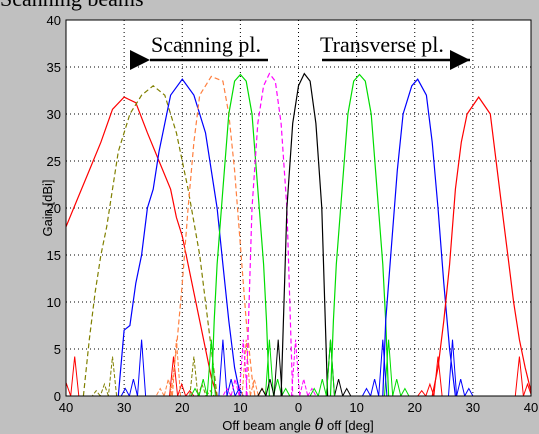 The height and width of the screenshot is (434, 539). What do you see at coordinates (54, 67) in the screenshot?
I see `y-tick-label: 35` at bounding box center [54, 67].